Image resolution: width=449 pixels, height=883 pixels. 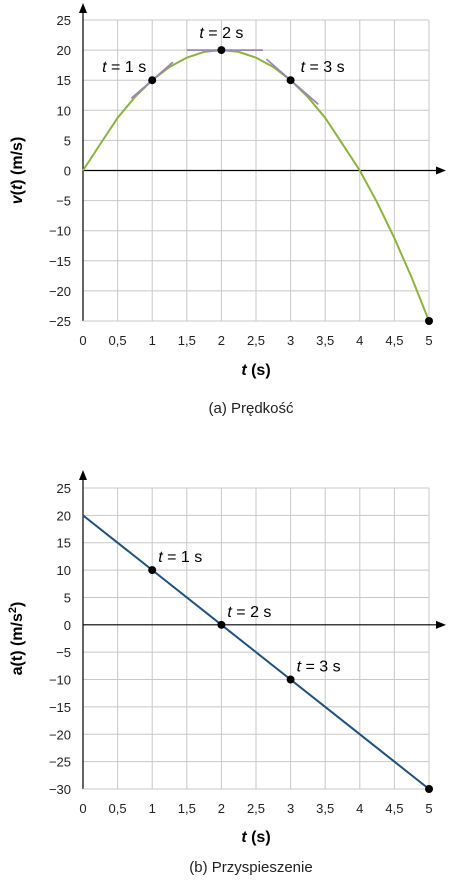 I want to click on y-axis-label-fn: v, so click(x=17, y=199).